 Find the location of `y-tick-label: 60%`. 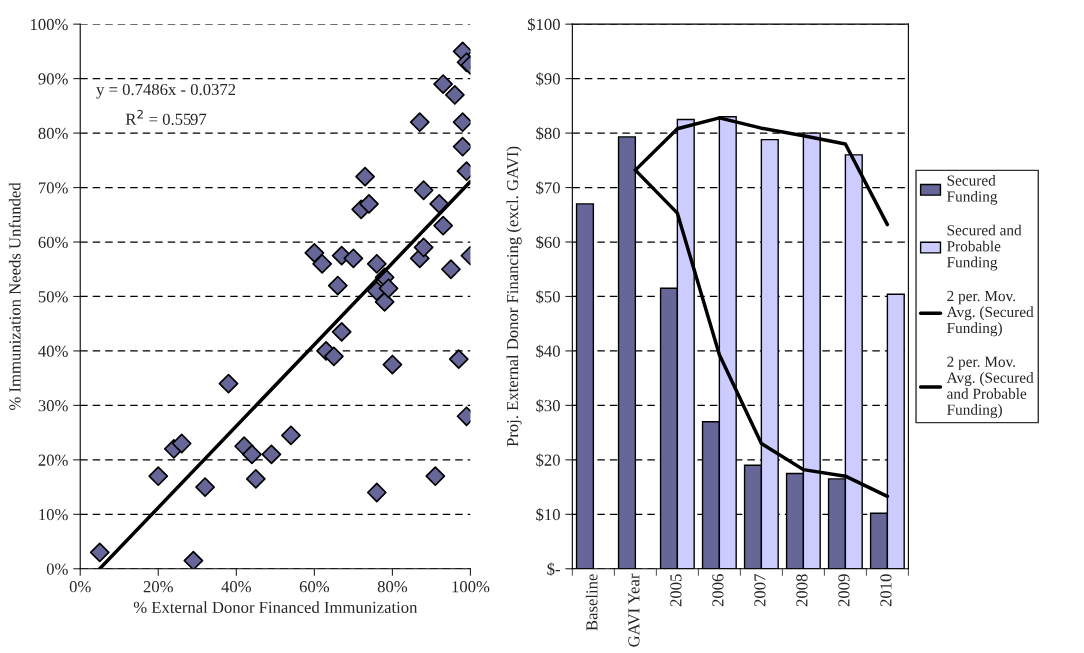

y-tick-label: 60% is located at coordinates (53, 242).